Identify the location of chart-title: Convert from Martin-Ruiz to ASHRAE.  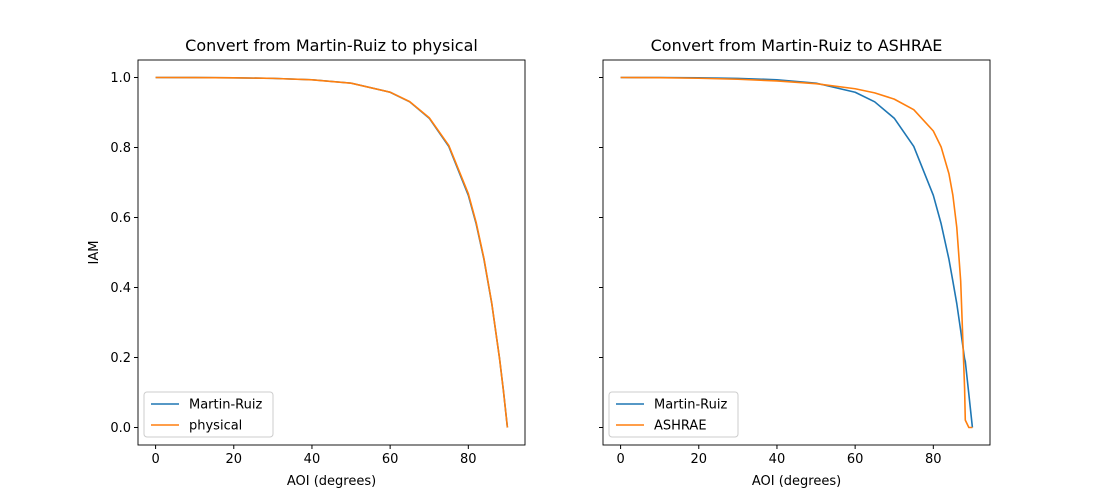
(797, 45).